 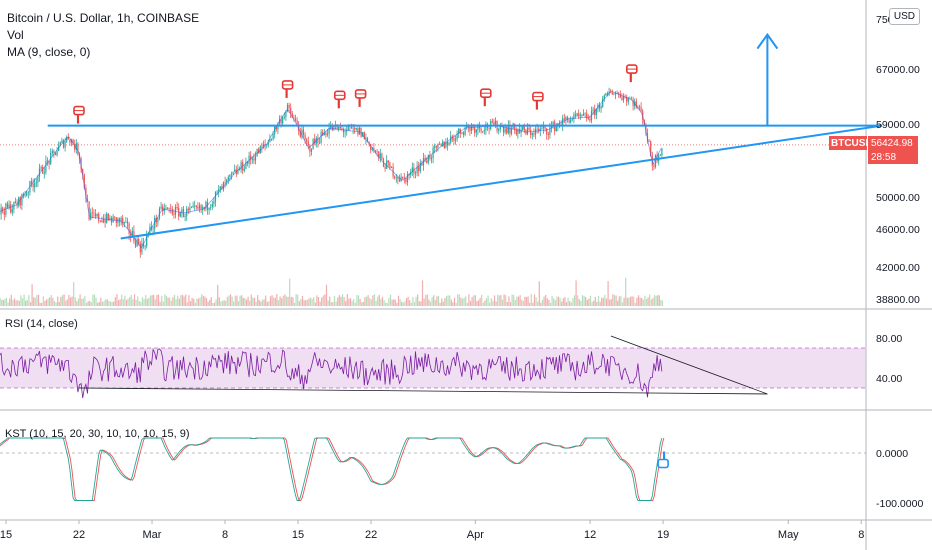 What do you see at coordinates (892, 454) in the screenshot?
I see `kst-tick-label: 0.0000` at bounding box center [892, 454].